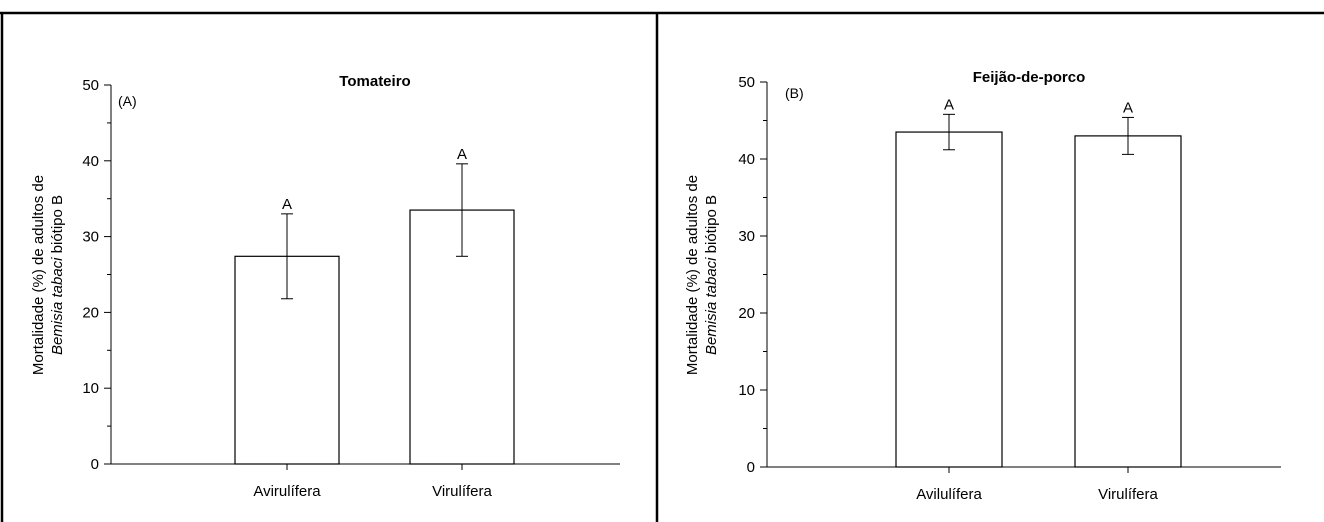 This screenshot has height=522, width=1324. Describe the element at coordinates (949, 494) in the screenshot. I see `category-label: Avilulífera` at that location.